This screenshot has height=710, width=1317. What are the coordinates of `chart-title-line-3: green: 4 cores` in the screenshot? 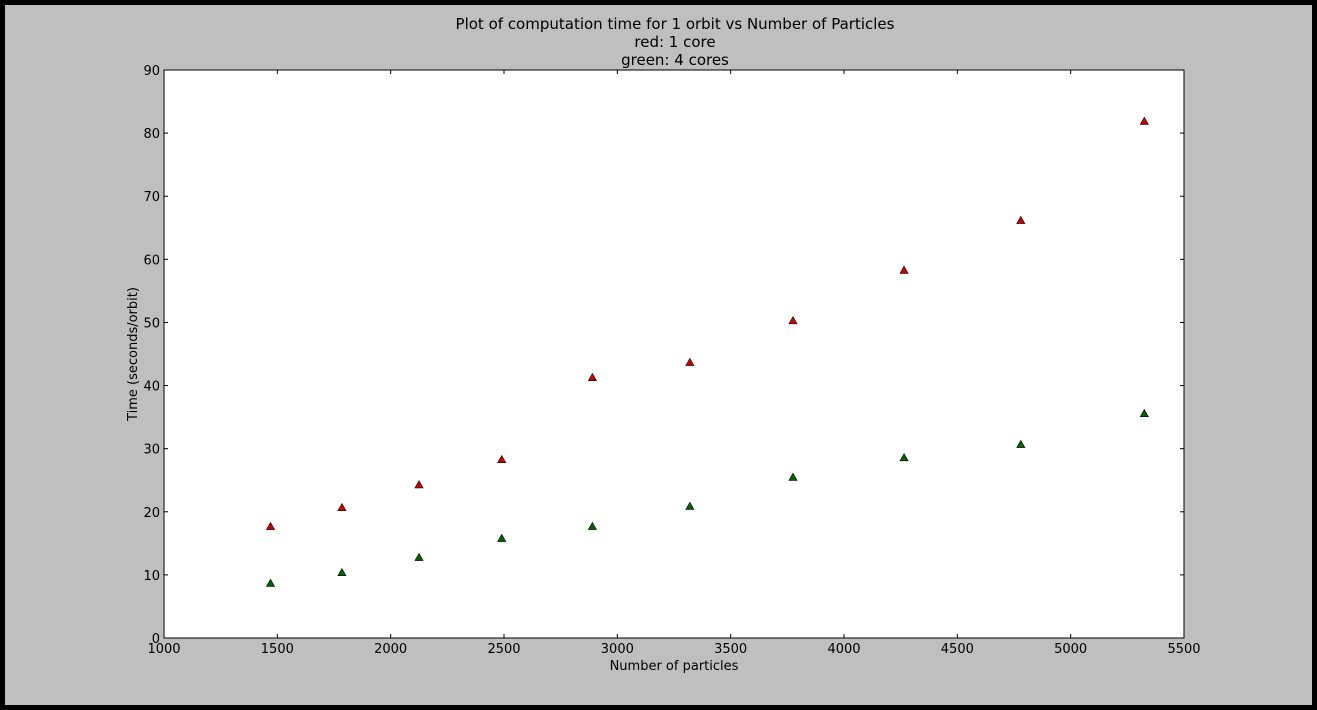 It's located at (675, 60).